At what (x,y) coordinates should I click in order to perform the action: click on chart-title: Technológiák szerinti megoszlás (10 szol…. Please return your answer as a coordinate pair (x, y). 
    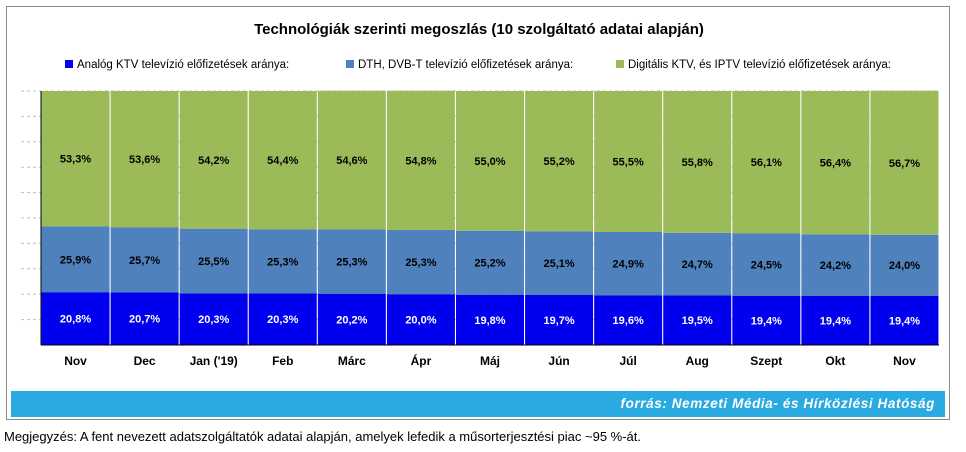
    Looking at the image, I should click on (479, 29).